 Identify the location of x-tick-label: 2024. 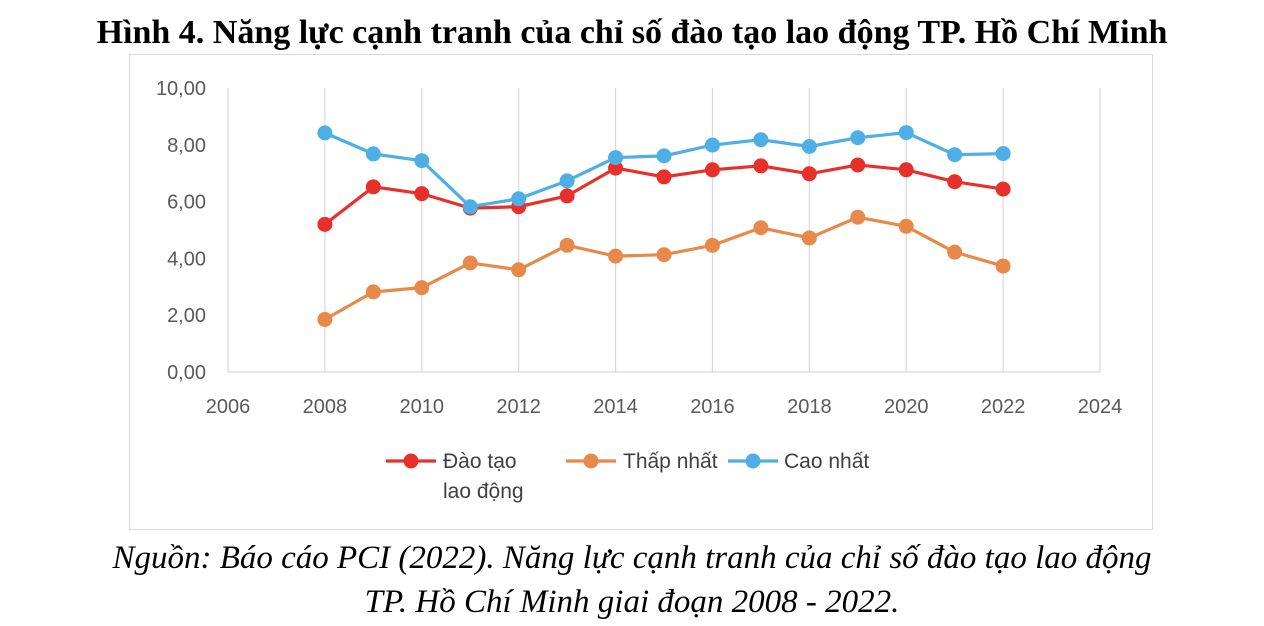
(1100, 407).